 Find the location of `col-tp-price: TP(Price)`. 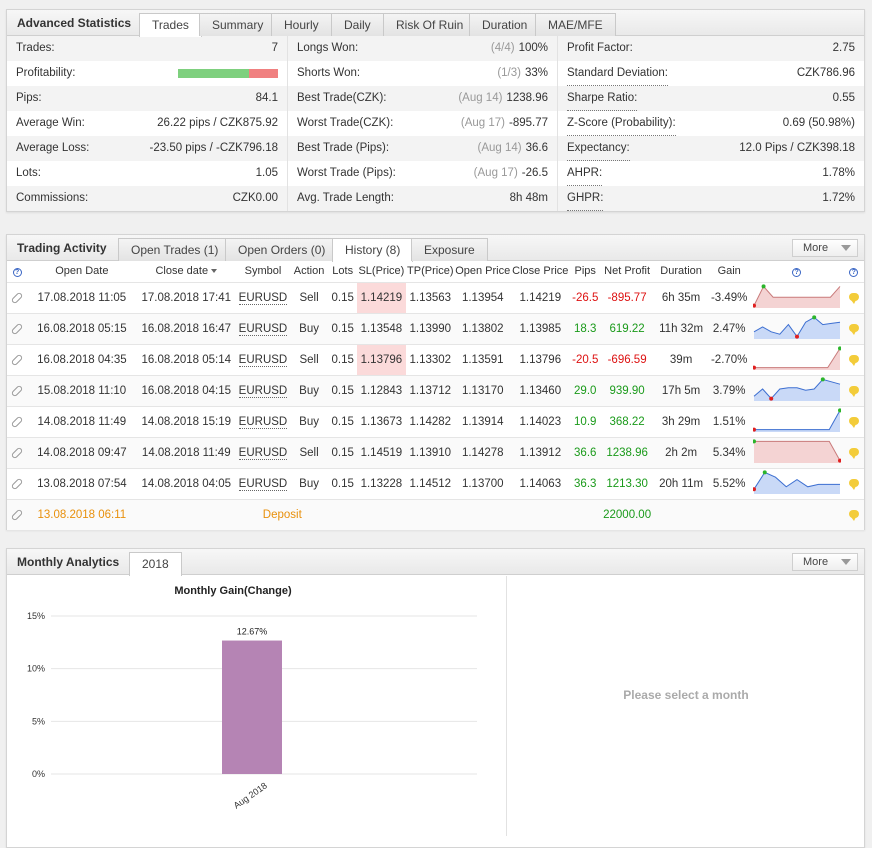

col-tp-price: TP(Price) is located at coordinates (430, 272).